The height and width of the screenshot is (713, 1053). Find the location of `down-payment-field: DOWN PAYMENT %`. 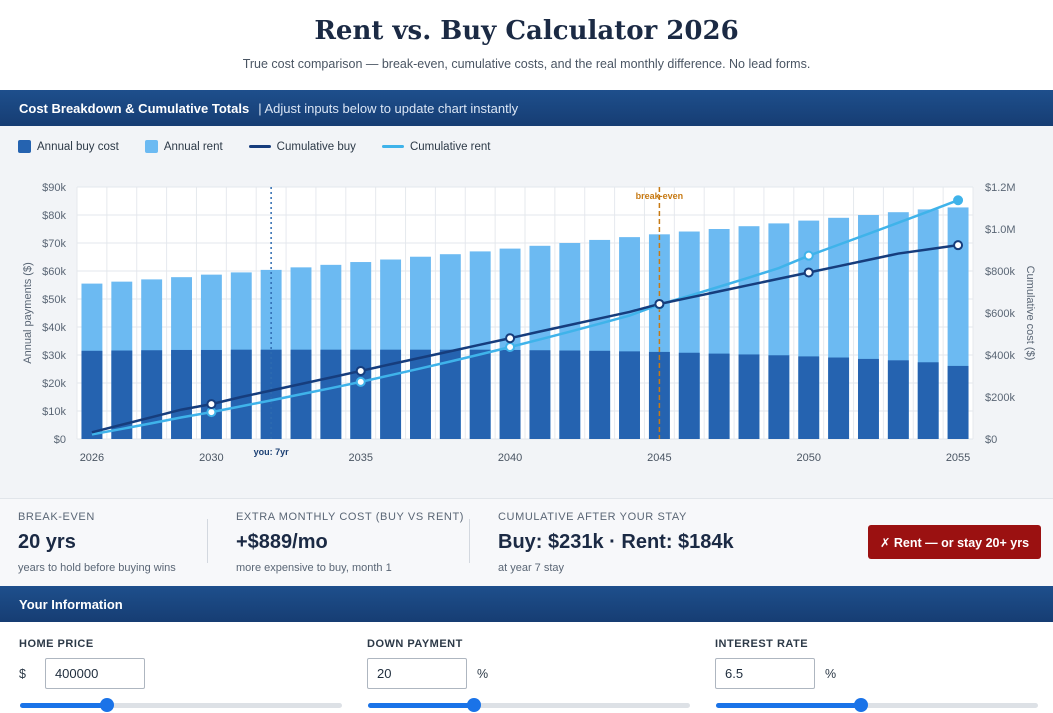

down-payment-field: DOWN PAYMENT % is located at coordinates (427, 663).